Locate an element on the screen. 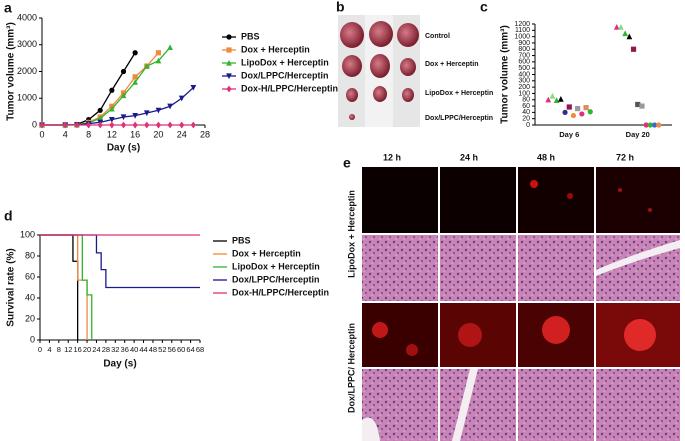 The height and width of the screenshot is (441, 685). y-tick-label: 80 is located at coordinates (30, 255).